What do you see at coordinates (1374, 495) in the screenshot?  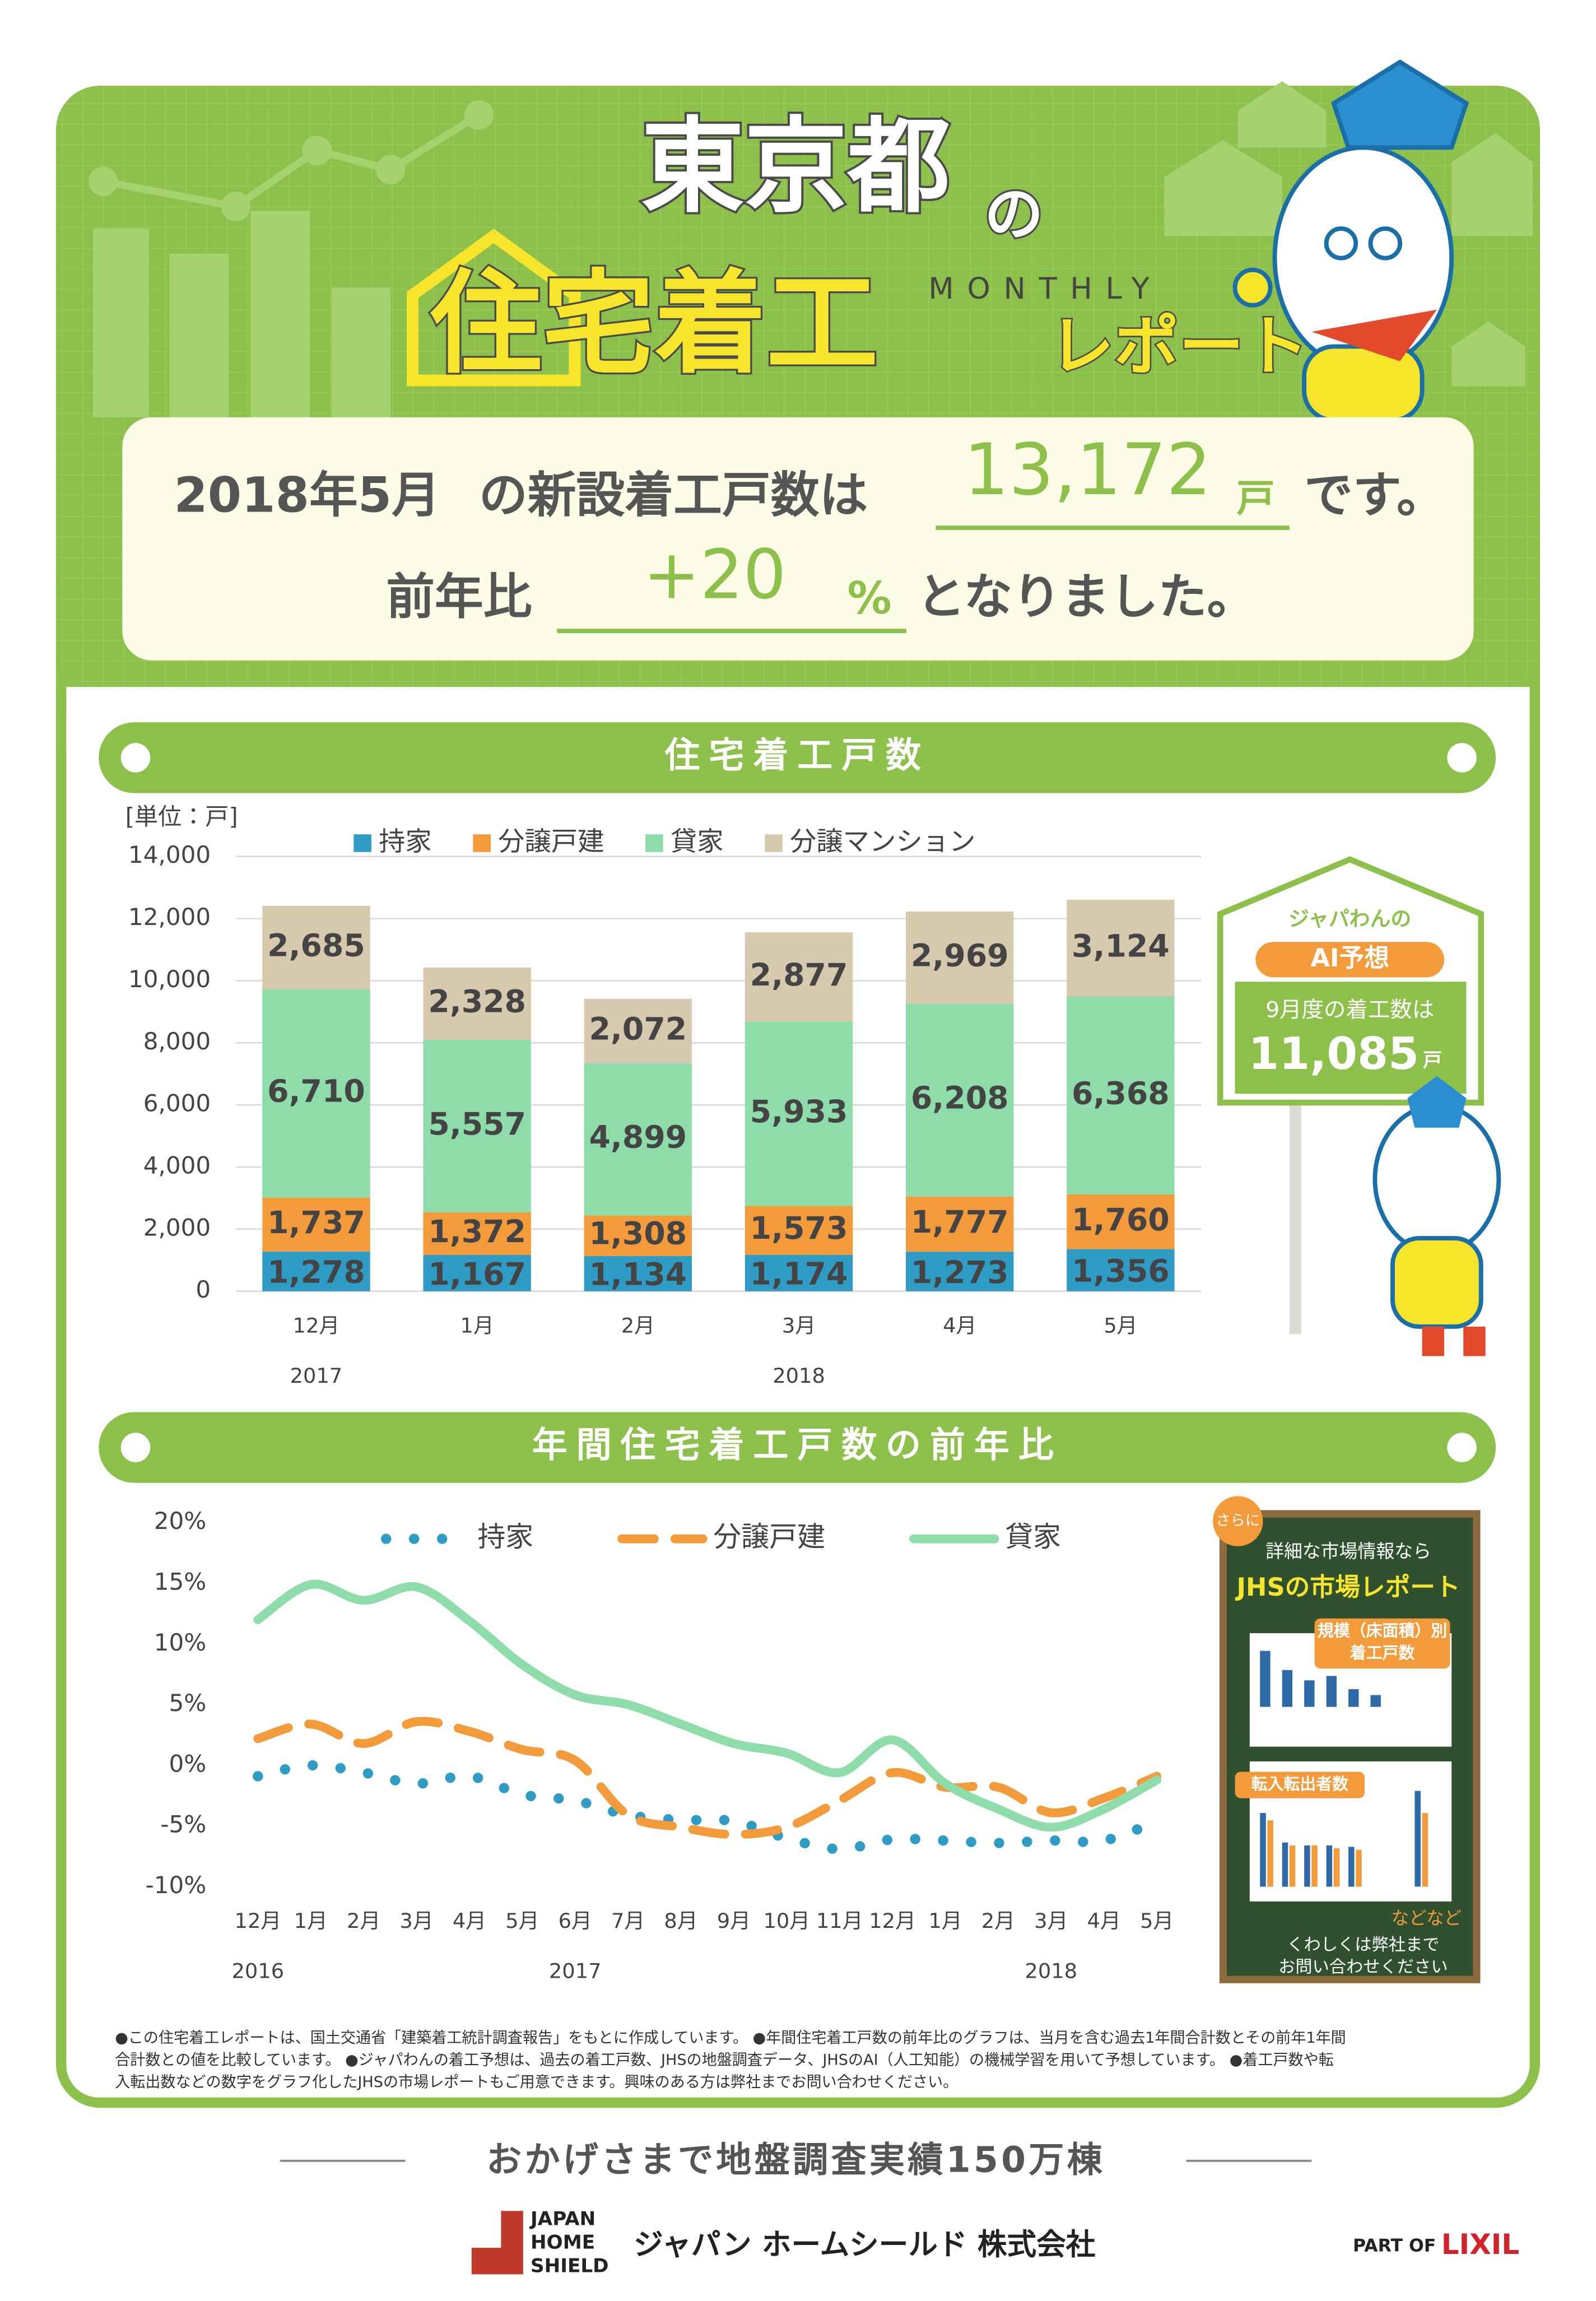 I see `summary-text: です。` at bounding box center [1374, 495].